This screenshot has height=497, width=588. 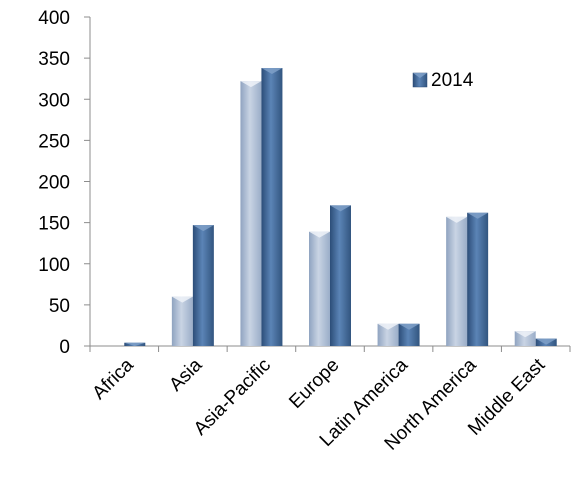 What do you see at coordinates (54, 224) in the screenshot?
I see `y-tick-label: 150` at bounding box center [54, 224].